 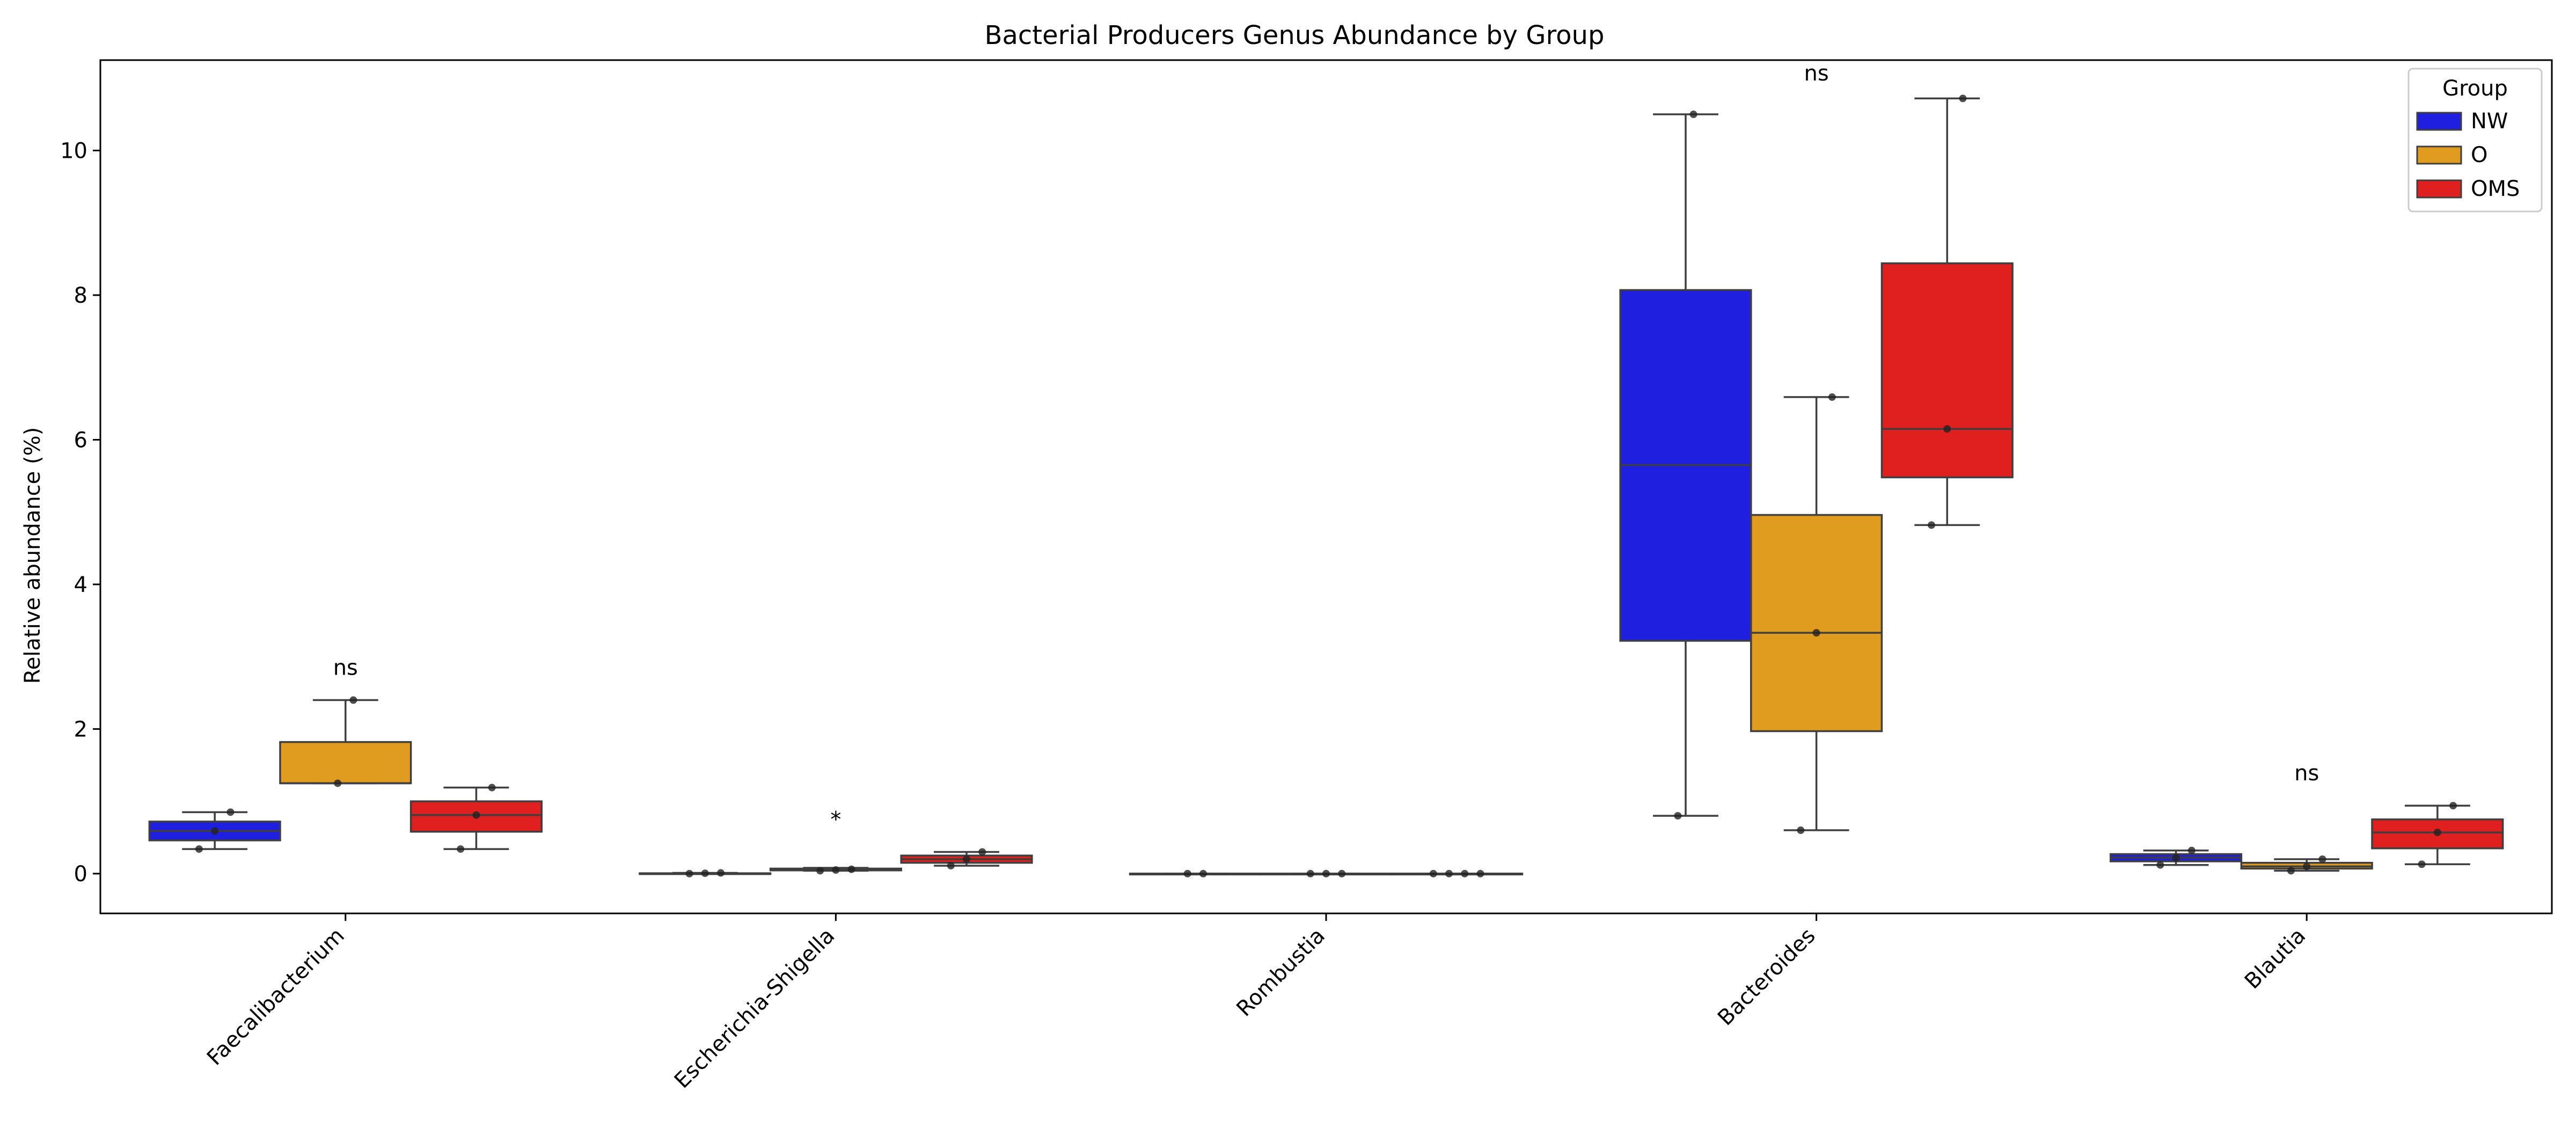 I want to click on y-tick-label: 4, so click(x=80, y=585).